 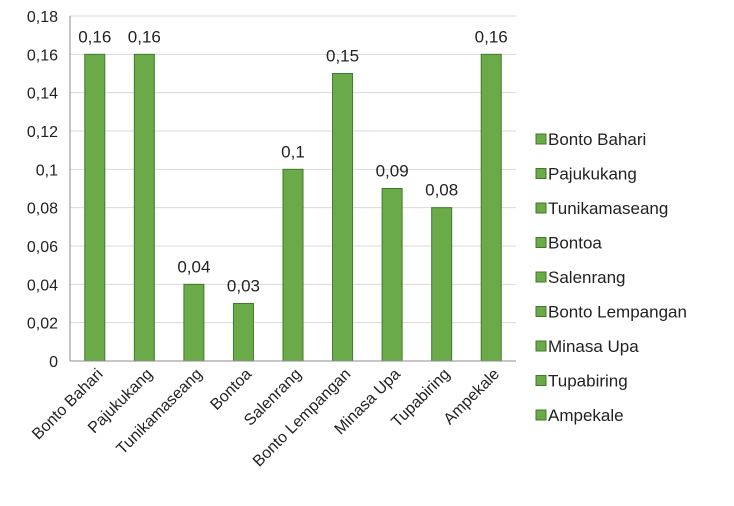 What do you see at coordinates (42, 55) in the screenshot?
I see `y-tick-label: 0,16` at bounding box center [42, 55].